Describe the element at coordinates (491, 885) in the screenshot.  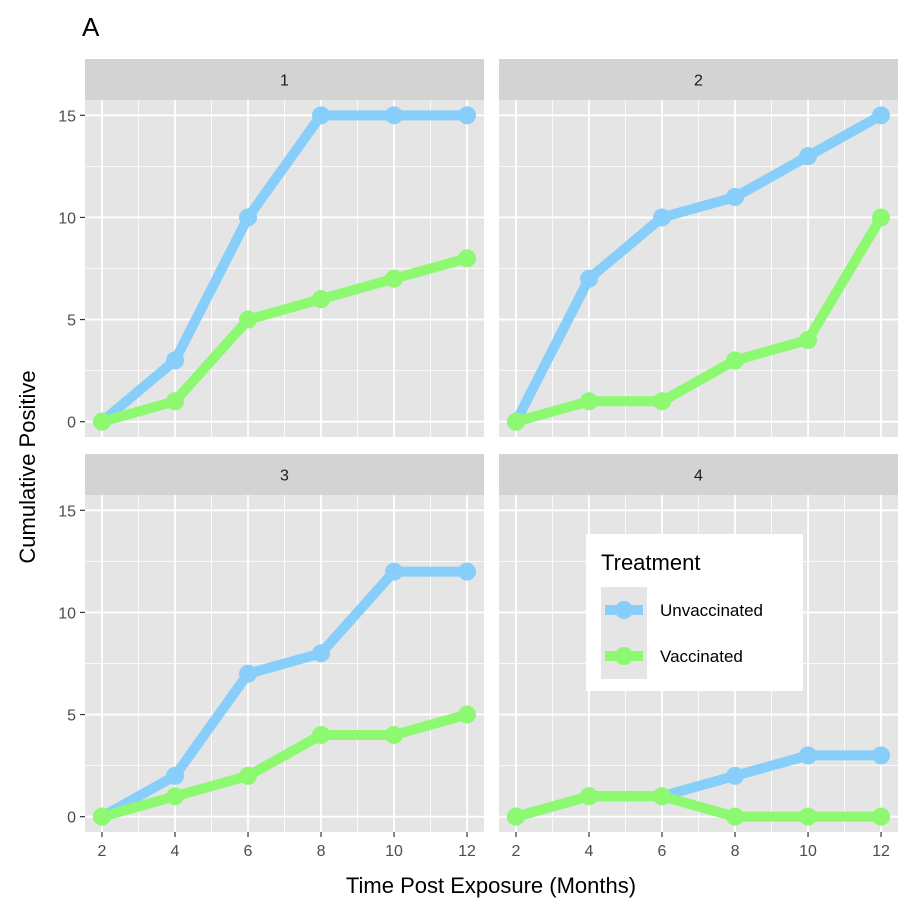
I see `x-axis-title: Time Post Exposure (Months)` at that location.